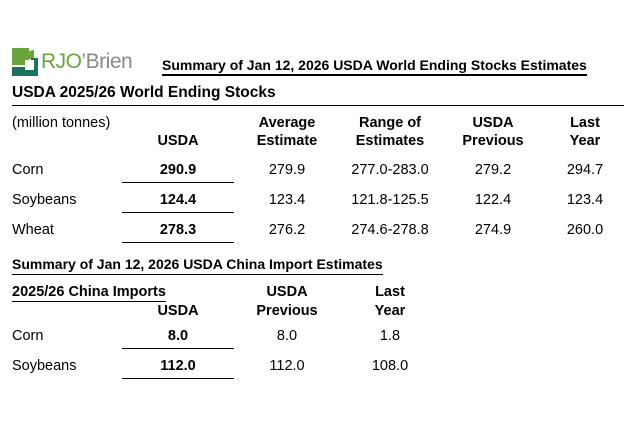 Image resolution: width=636 pixels, height=430 pixels. What do you see at coordinates (33, 230) in the screenshot?
I see `commodity-label: Wheat` at bounding box center [33, 230].